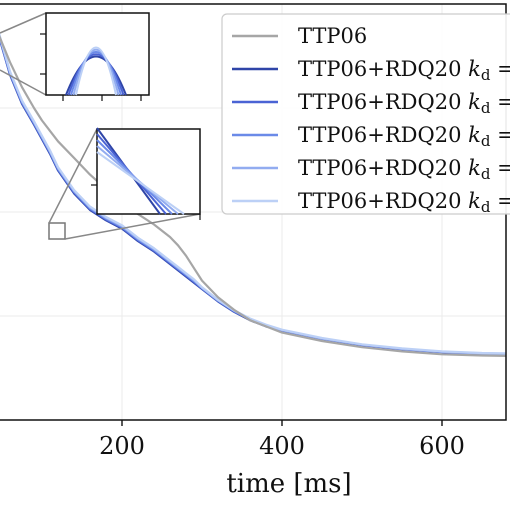  I want to click on inset-downstroke-curve, so click(140, 183).